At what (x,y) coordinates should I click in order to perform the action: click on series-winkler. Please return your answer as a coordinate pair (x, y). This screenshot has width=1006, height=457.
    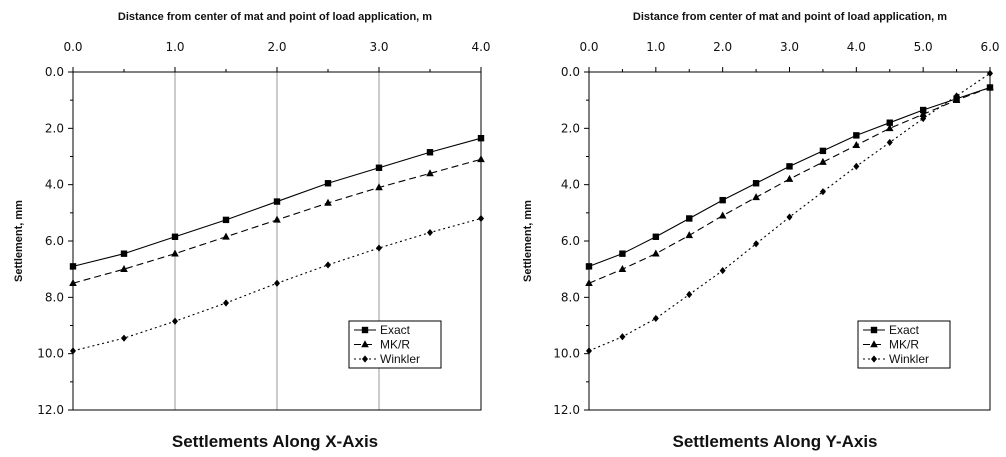
    Looking at the image, I should click on (277, 284).